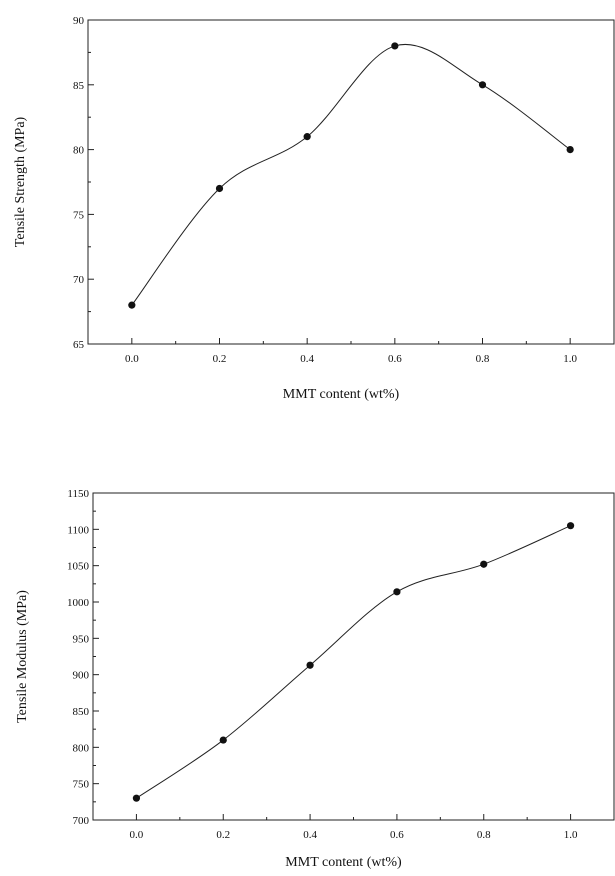  What do you see at coordinates (310, 835) in the screenshot?
I see `modulus-x-tick-label: 0.4` at bounding box center [310, 835].